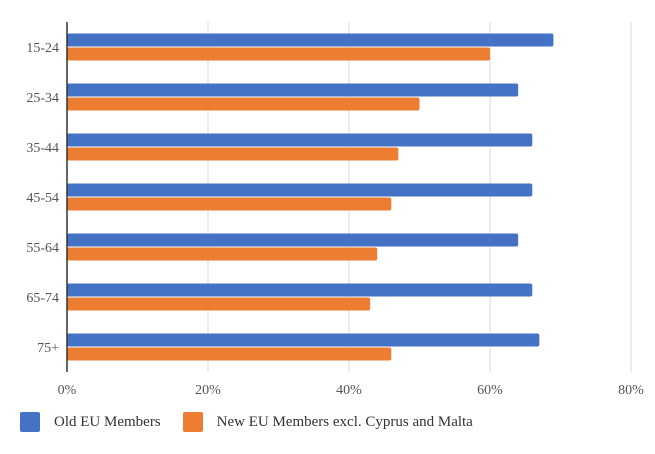  What do you see at coordinates (42, 98) in the screenshot?
I see `y-tick-label: 25-34` at bounding box center [42, 98].